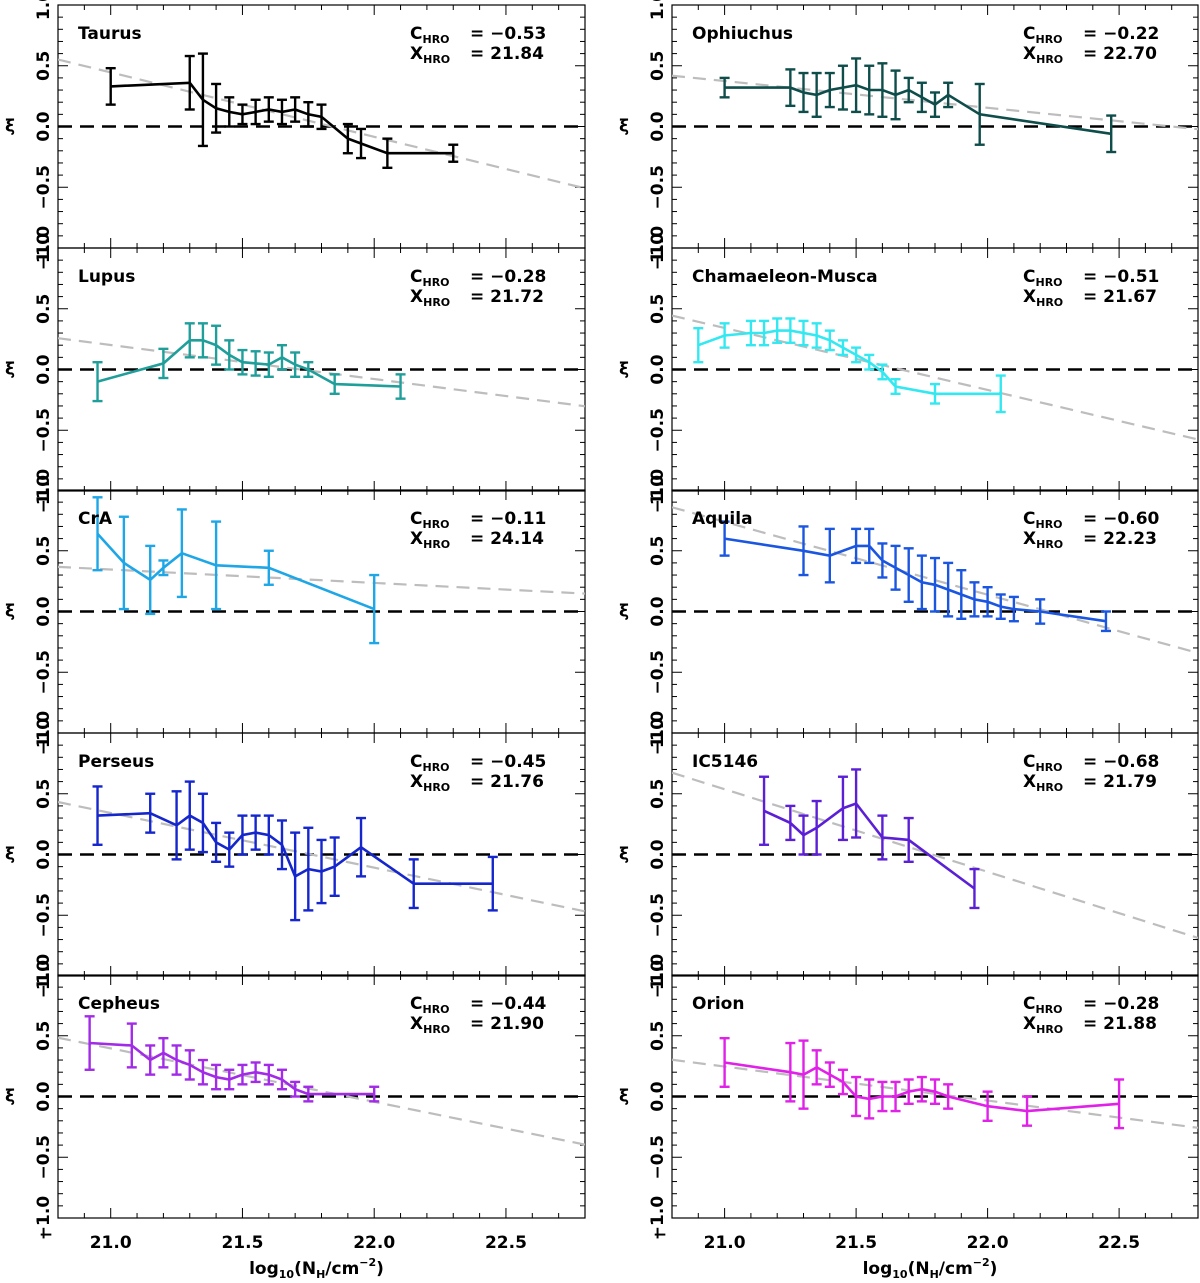 This screenshot has width=1200, height=1283. What do you see at coordinates (507, 782) in the screenshot?
I see `x-hro-value: = 21.76` at bounding box center [507, 782].